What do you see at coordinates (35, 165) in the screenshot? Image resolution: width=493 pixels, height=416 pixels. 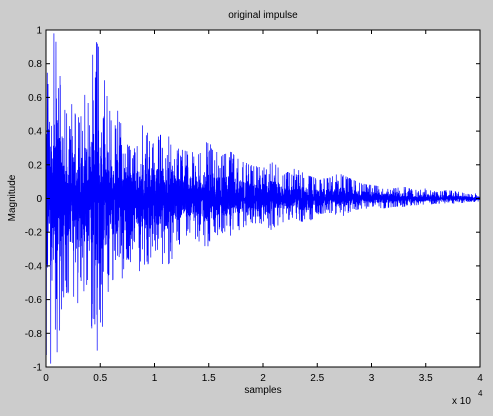 I see `y-tick-label: 0.2` at bounding box center [35, 165].